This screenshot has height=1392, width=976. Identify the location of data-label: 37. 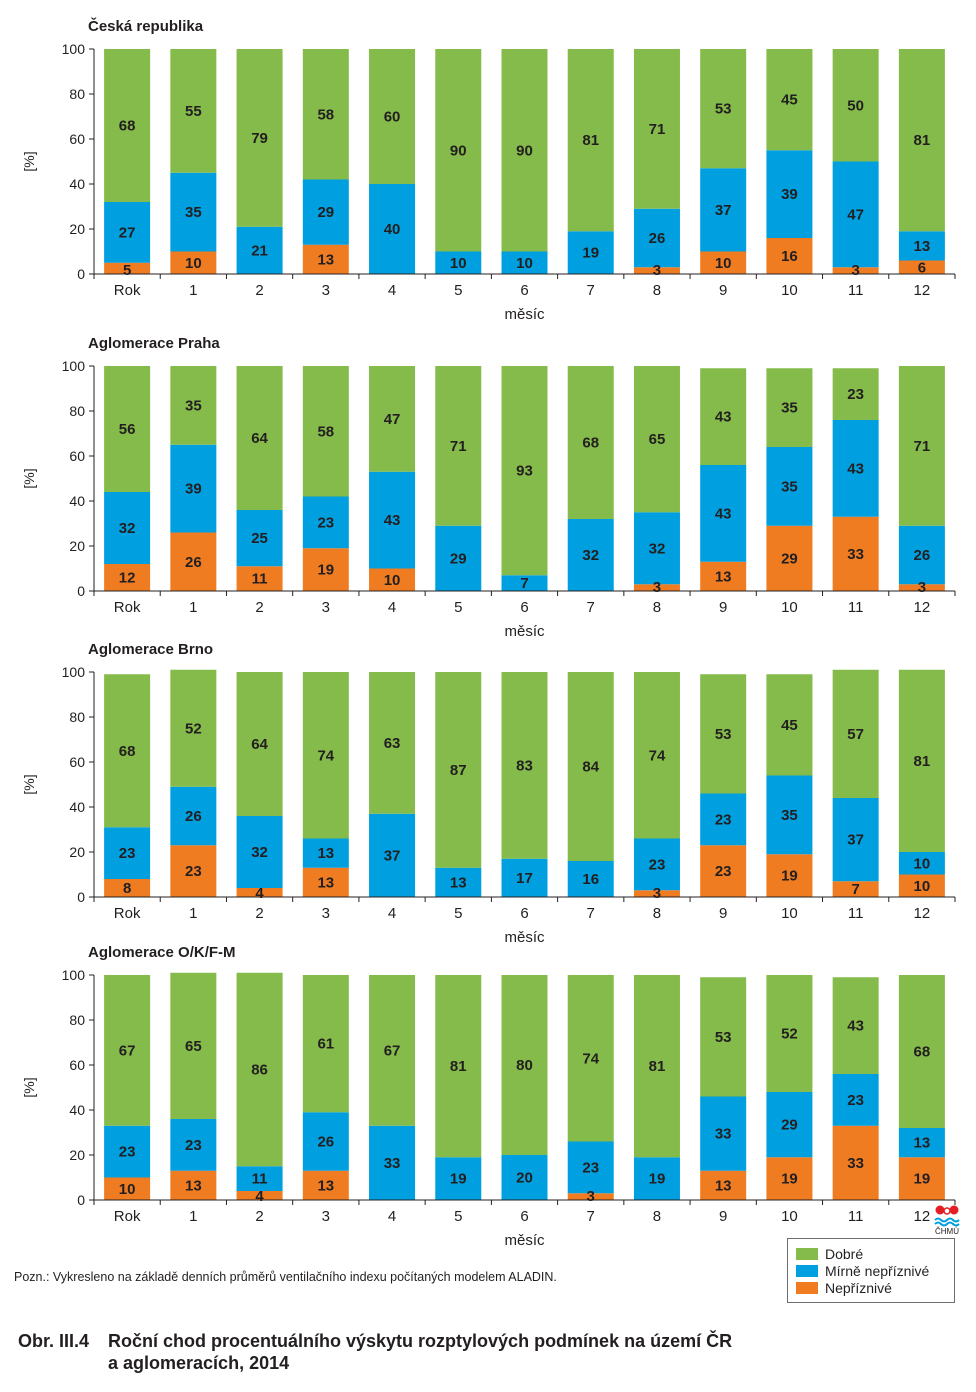
(392, 855).